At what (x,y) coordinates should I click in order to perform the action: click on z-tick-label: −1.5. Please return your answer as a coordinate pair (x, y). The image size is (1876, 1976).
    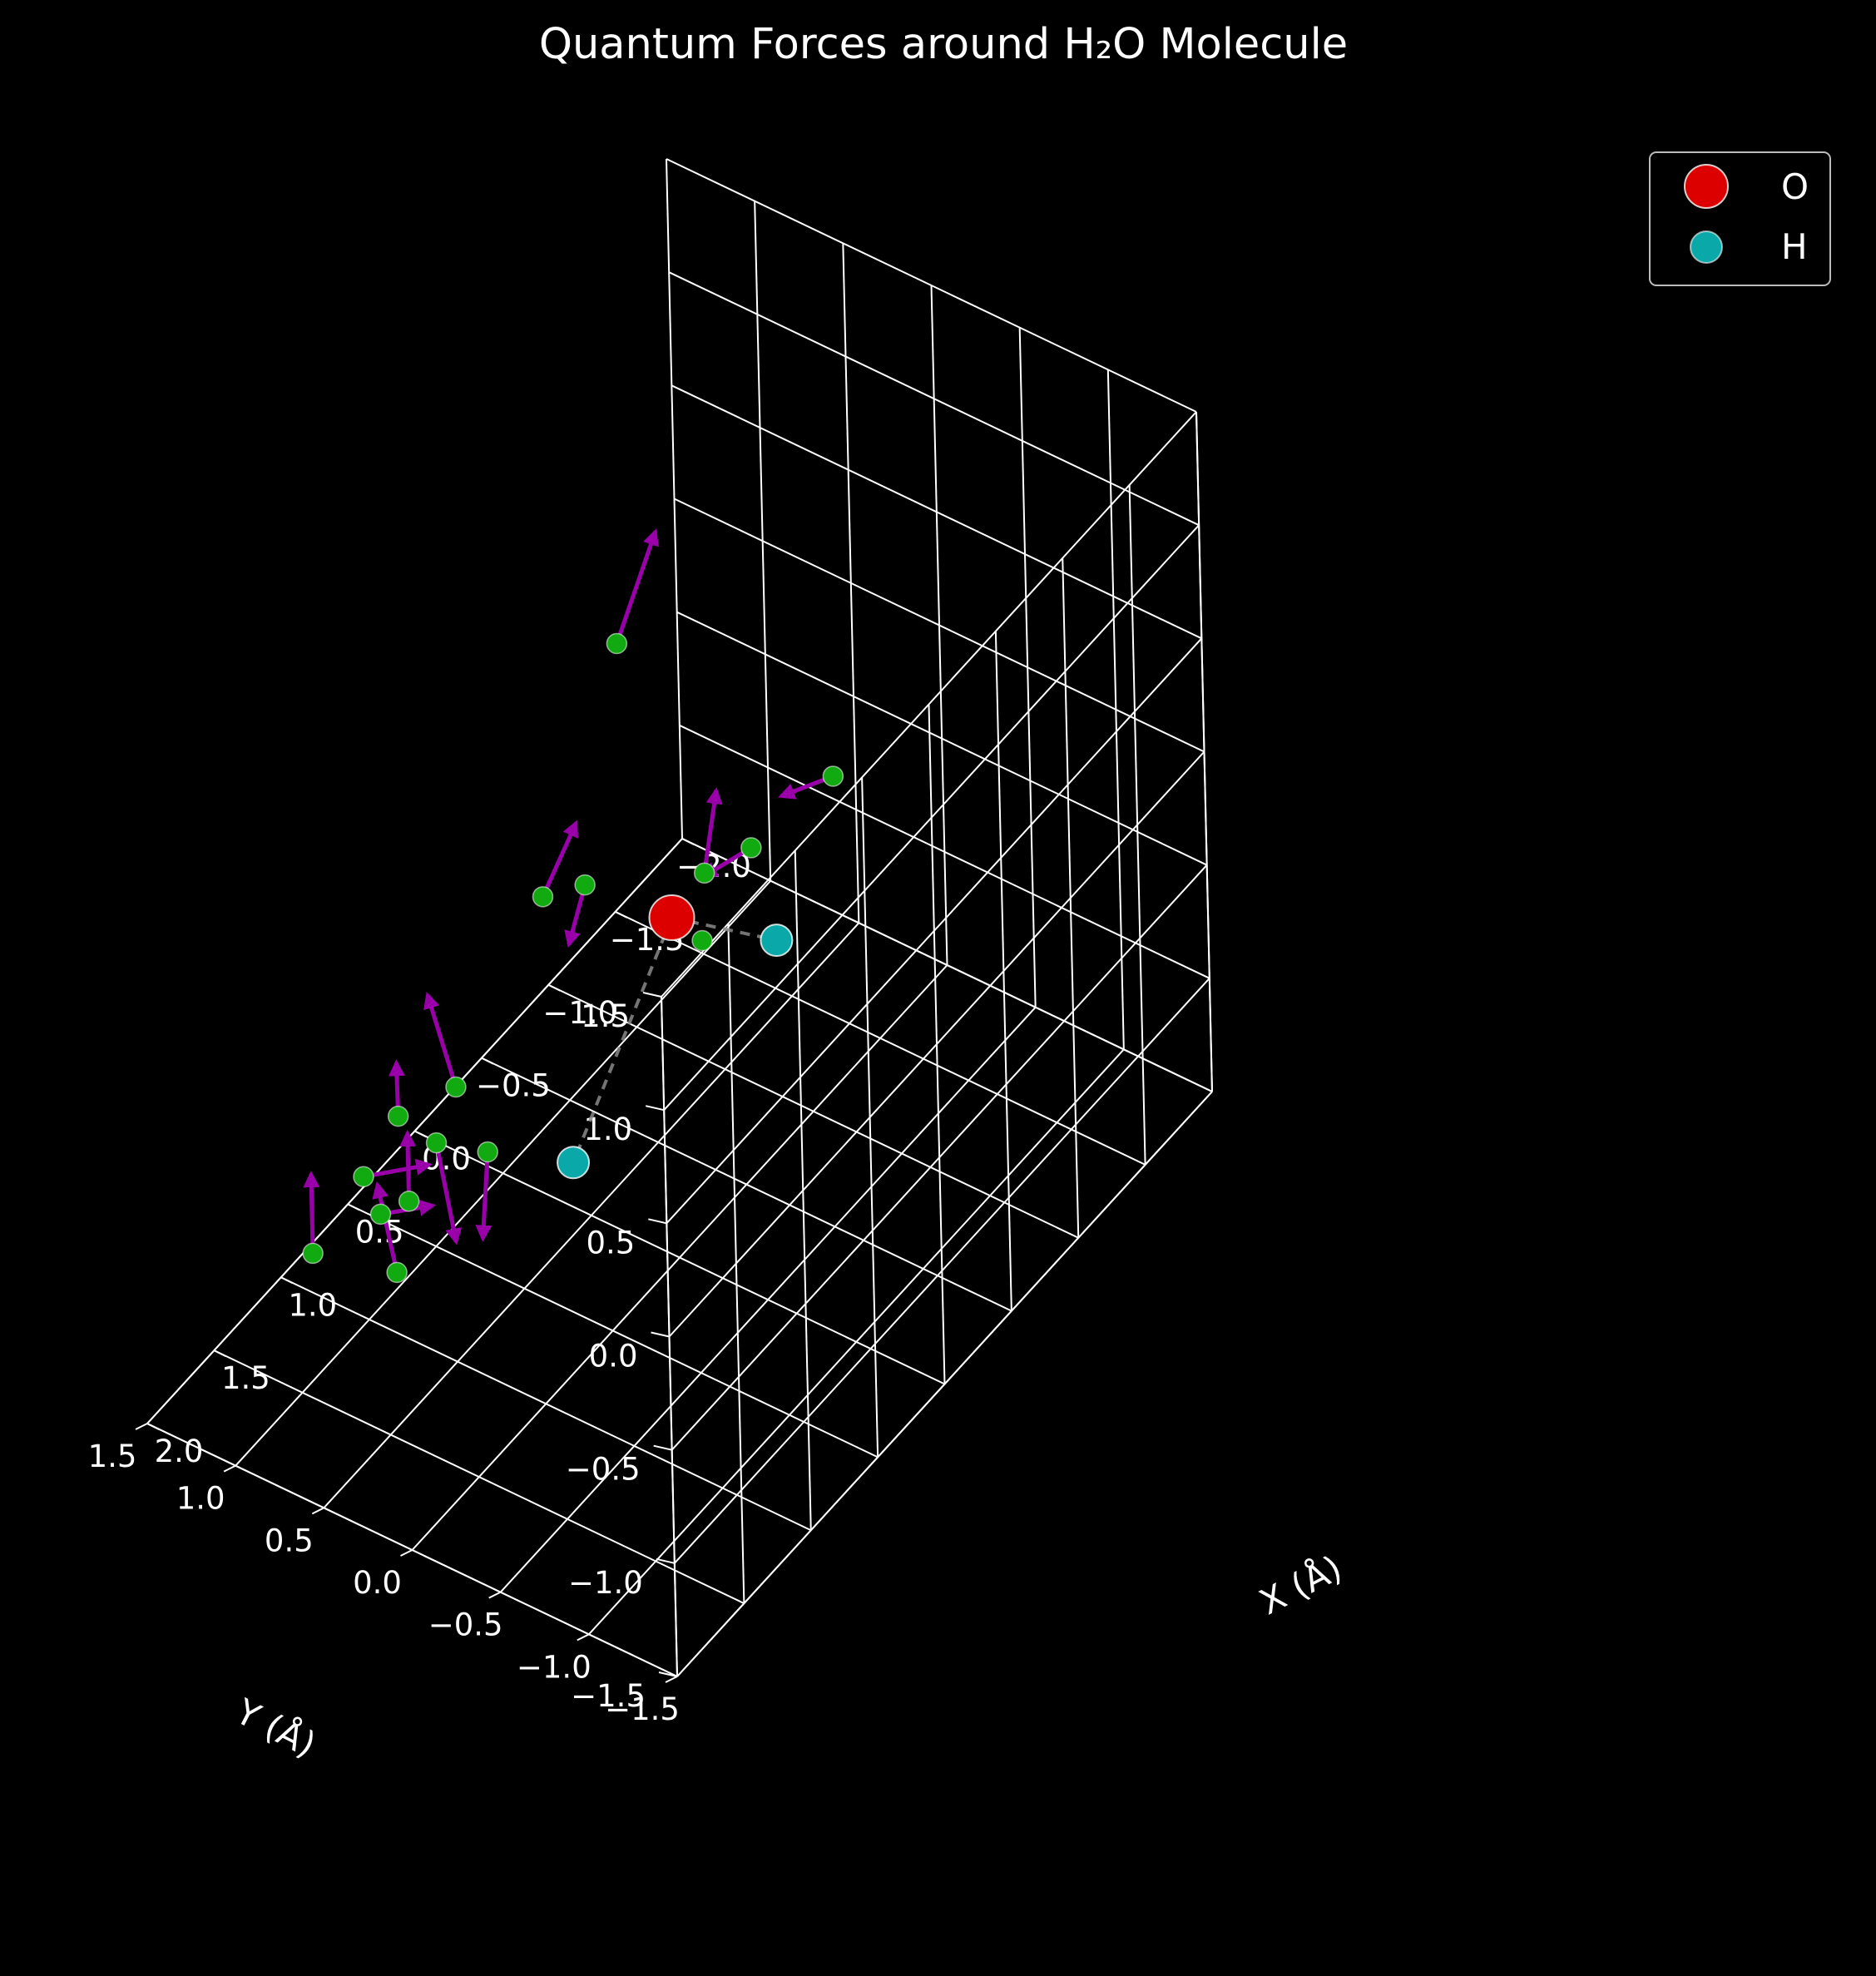
    Looking at the image, I should click on (608, 1696).